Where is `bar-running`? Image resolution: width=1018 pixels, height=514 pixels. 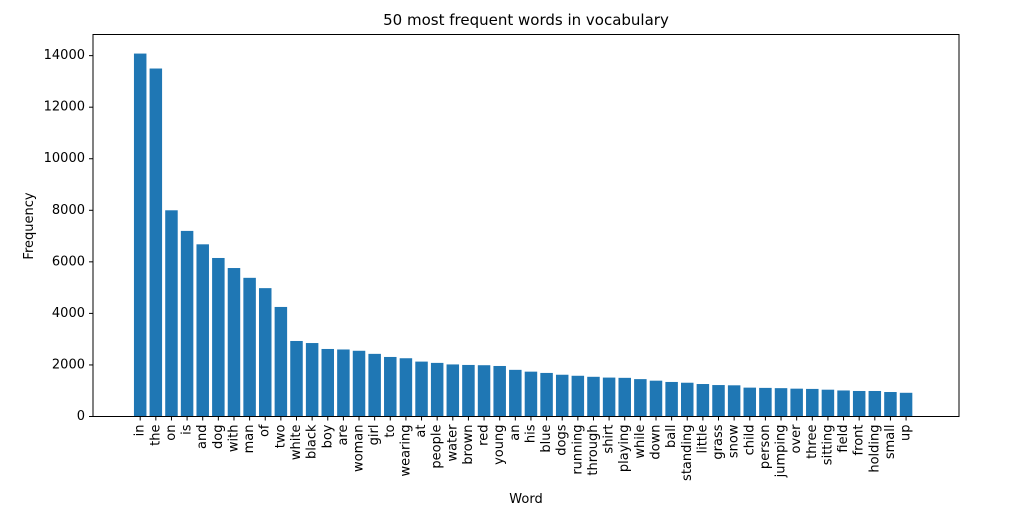
bar-running is located at coordinates (578, 396).